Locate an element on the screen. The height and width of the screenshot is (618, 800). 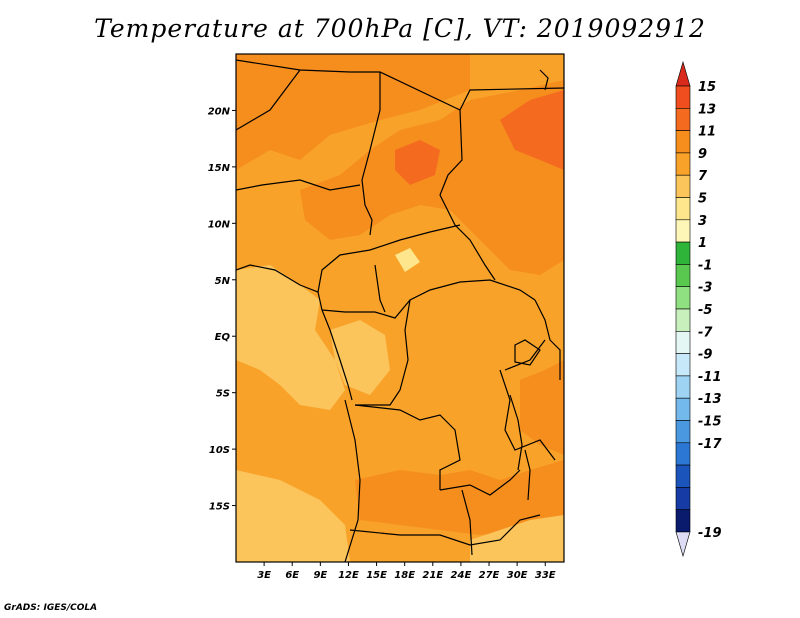
lon-tick-label: 27E is located at coordinates (489, 575).